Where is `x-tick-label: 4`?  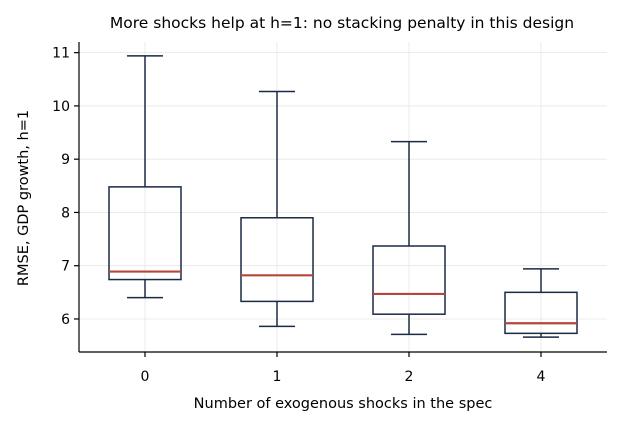 x-tick-label: 4 is located at coordinates (541, 377).